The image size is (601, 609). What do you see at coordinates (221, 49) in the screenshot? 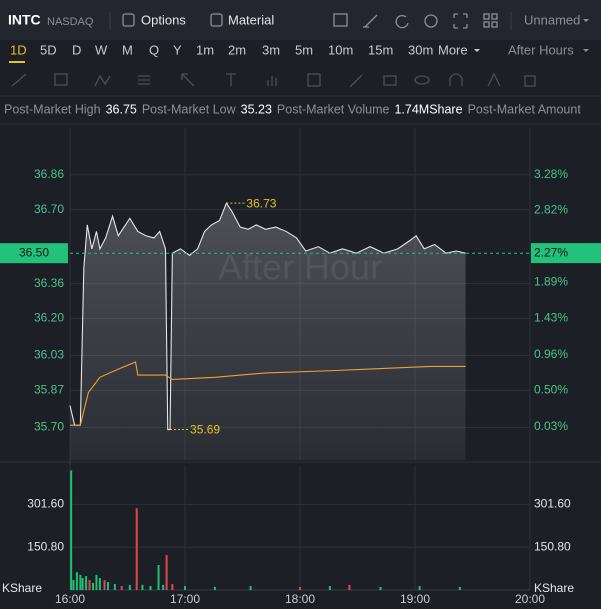
I see `period-tabs: 1D 5D D W M Q Y 1m 2m 3m 5m 10m 15m 30m` at bounding box center [221, 49].